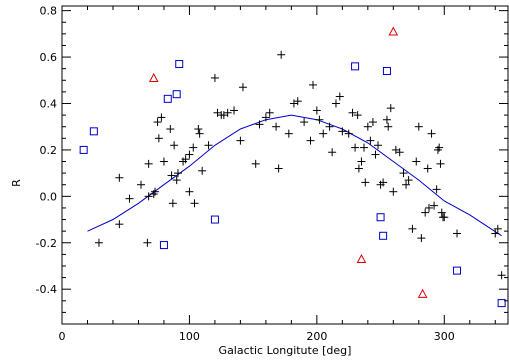 The height and width of the screenshot is (360, 509). Describe the element at coordinates (16, 183) in the screenshot. I see `y-axis-label: R` at that location.